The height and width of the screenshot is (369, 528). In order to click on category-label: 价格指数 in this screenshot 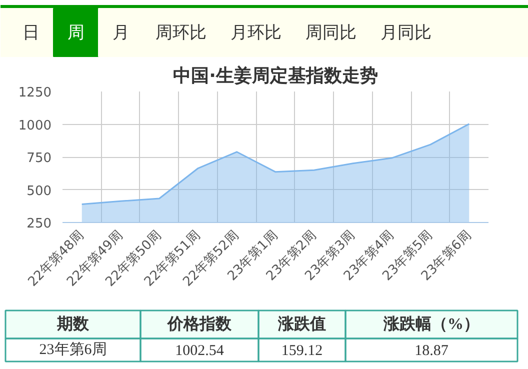, I will do `click(199, 324)`.